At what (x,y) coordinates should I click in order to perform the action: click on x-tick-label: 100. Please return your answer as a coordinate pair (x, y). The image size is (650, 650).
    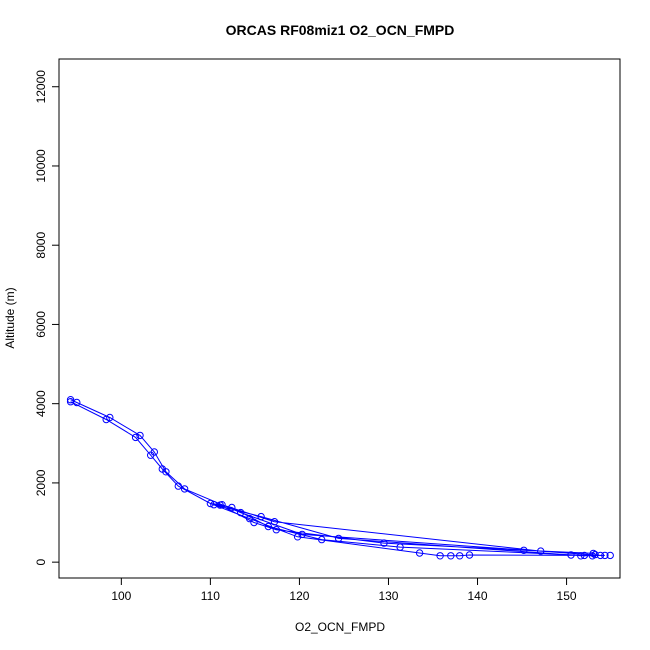
    Looking at the image, I should click on (121, 596).